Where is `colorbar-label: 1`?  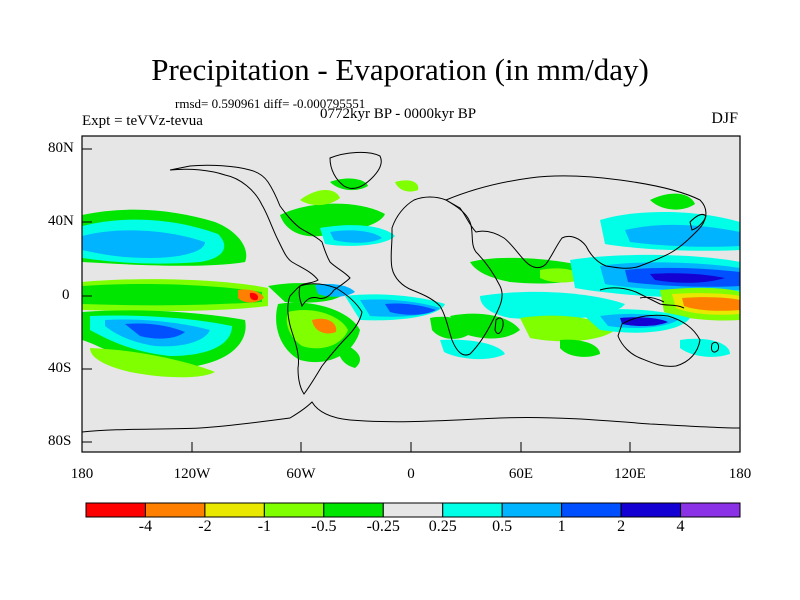 colorbar-label: 1 is located at coordinates (561, 526).